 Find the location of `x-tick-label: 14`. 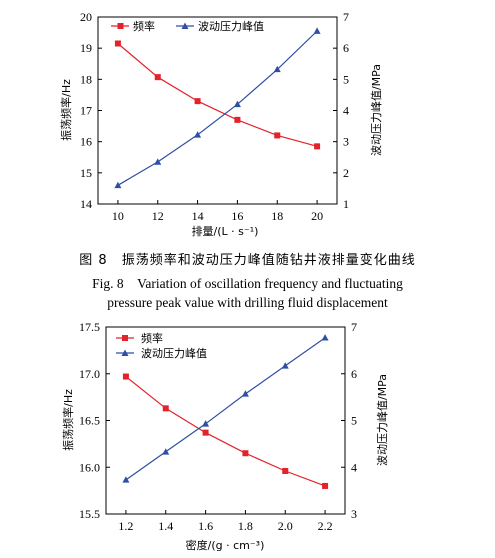

x-tick-label: 14 is located at coordinates (198, 216).